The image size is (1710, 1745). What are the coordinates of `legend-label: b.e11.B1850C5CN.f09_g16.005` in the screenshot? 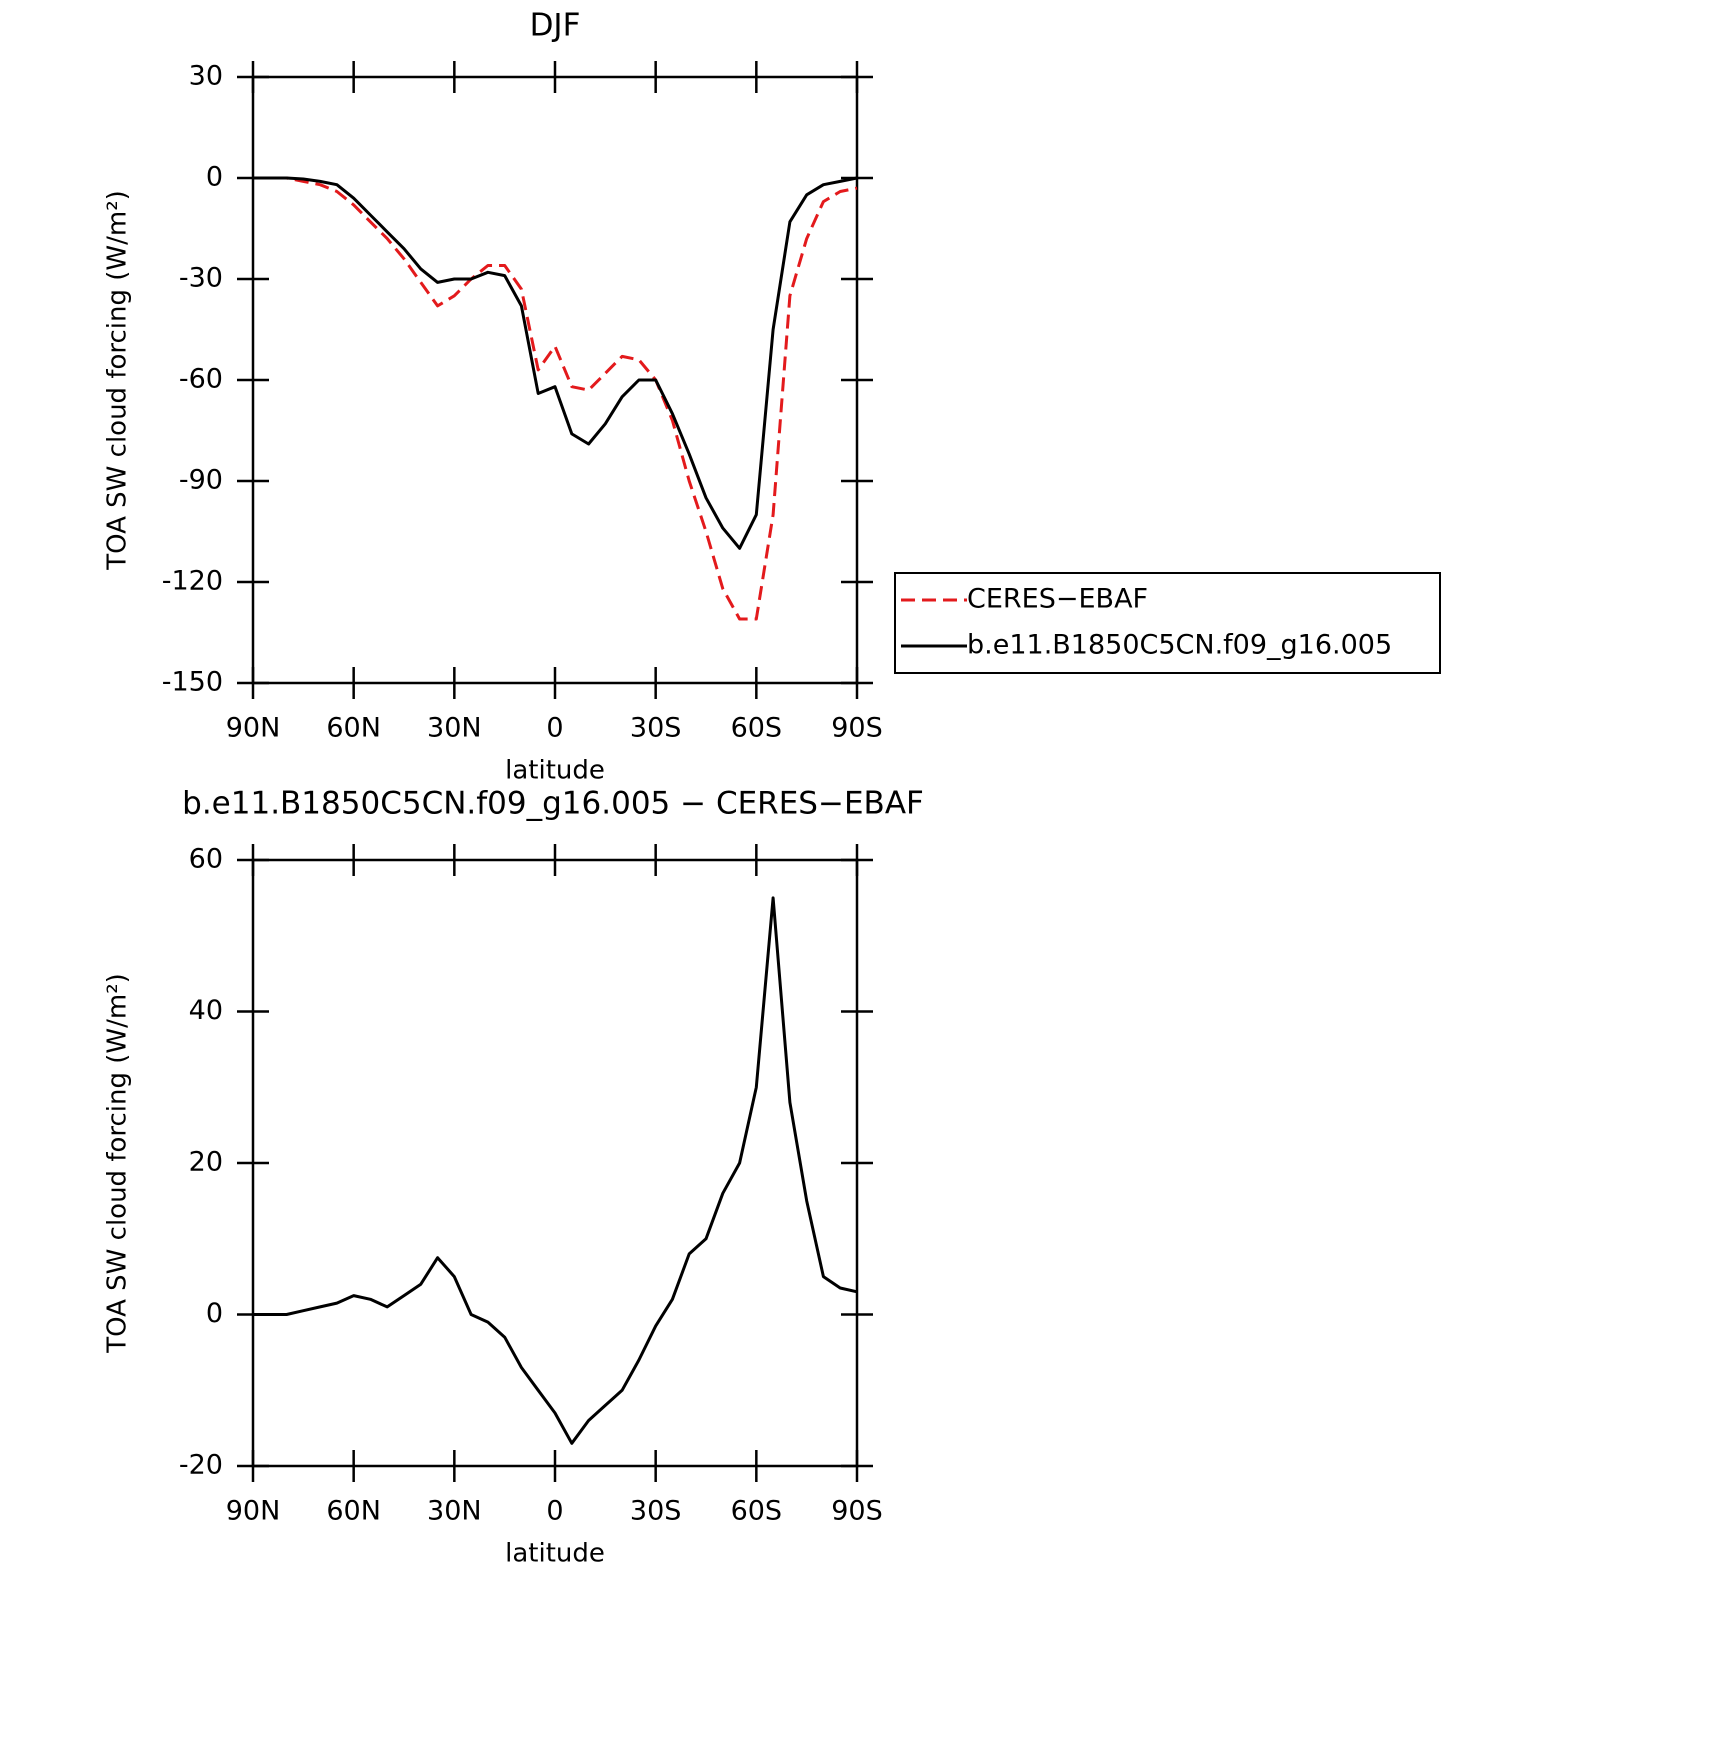 It's located at (1179, 645).